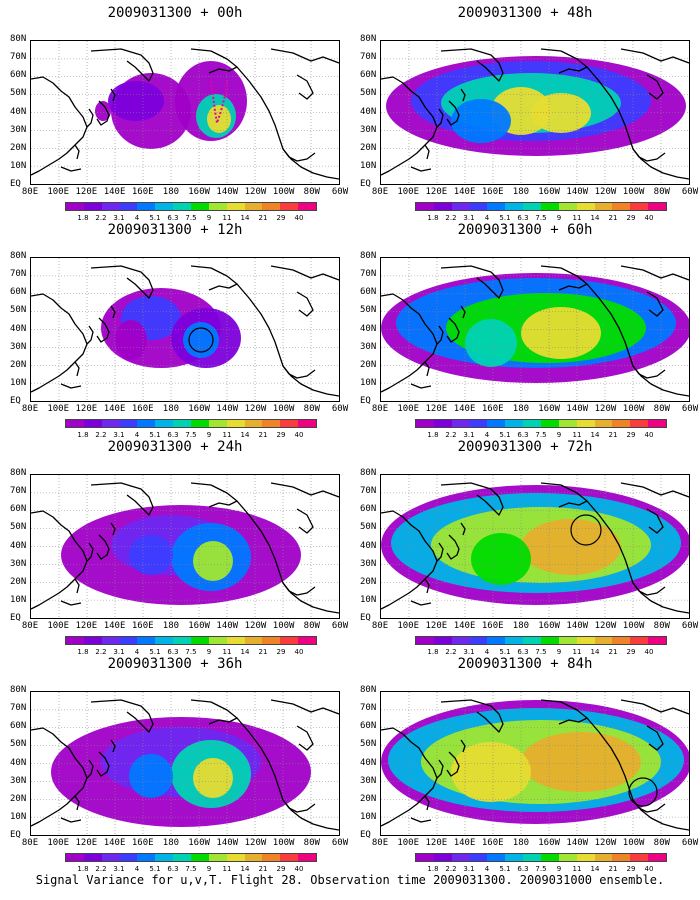 The width and height of the screenshot is (700, 900). I want to click on colorbar-label: 3.1, so click(119, 652).